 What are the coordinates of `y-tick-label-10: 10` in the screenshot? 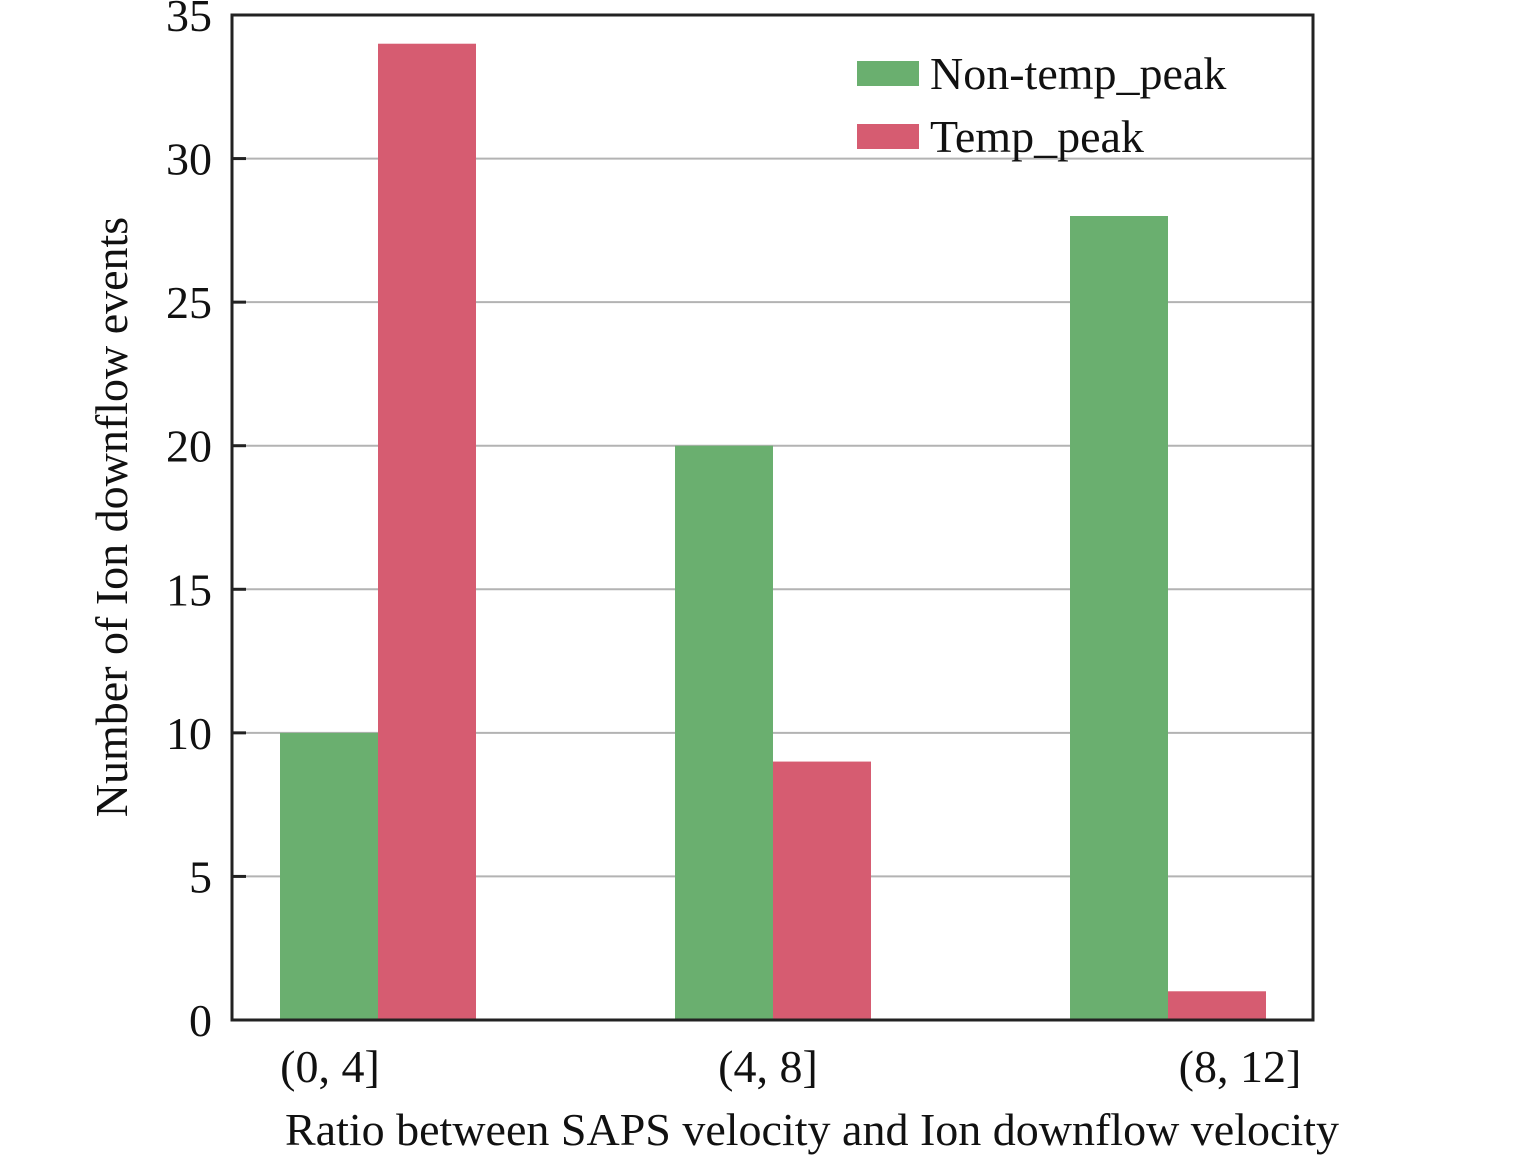 It's located at (189, 733).